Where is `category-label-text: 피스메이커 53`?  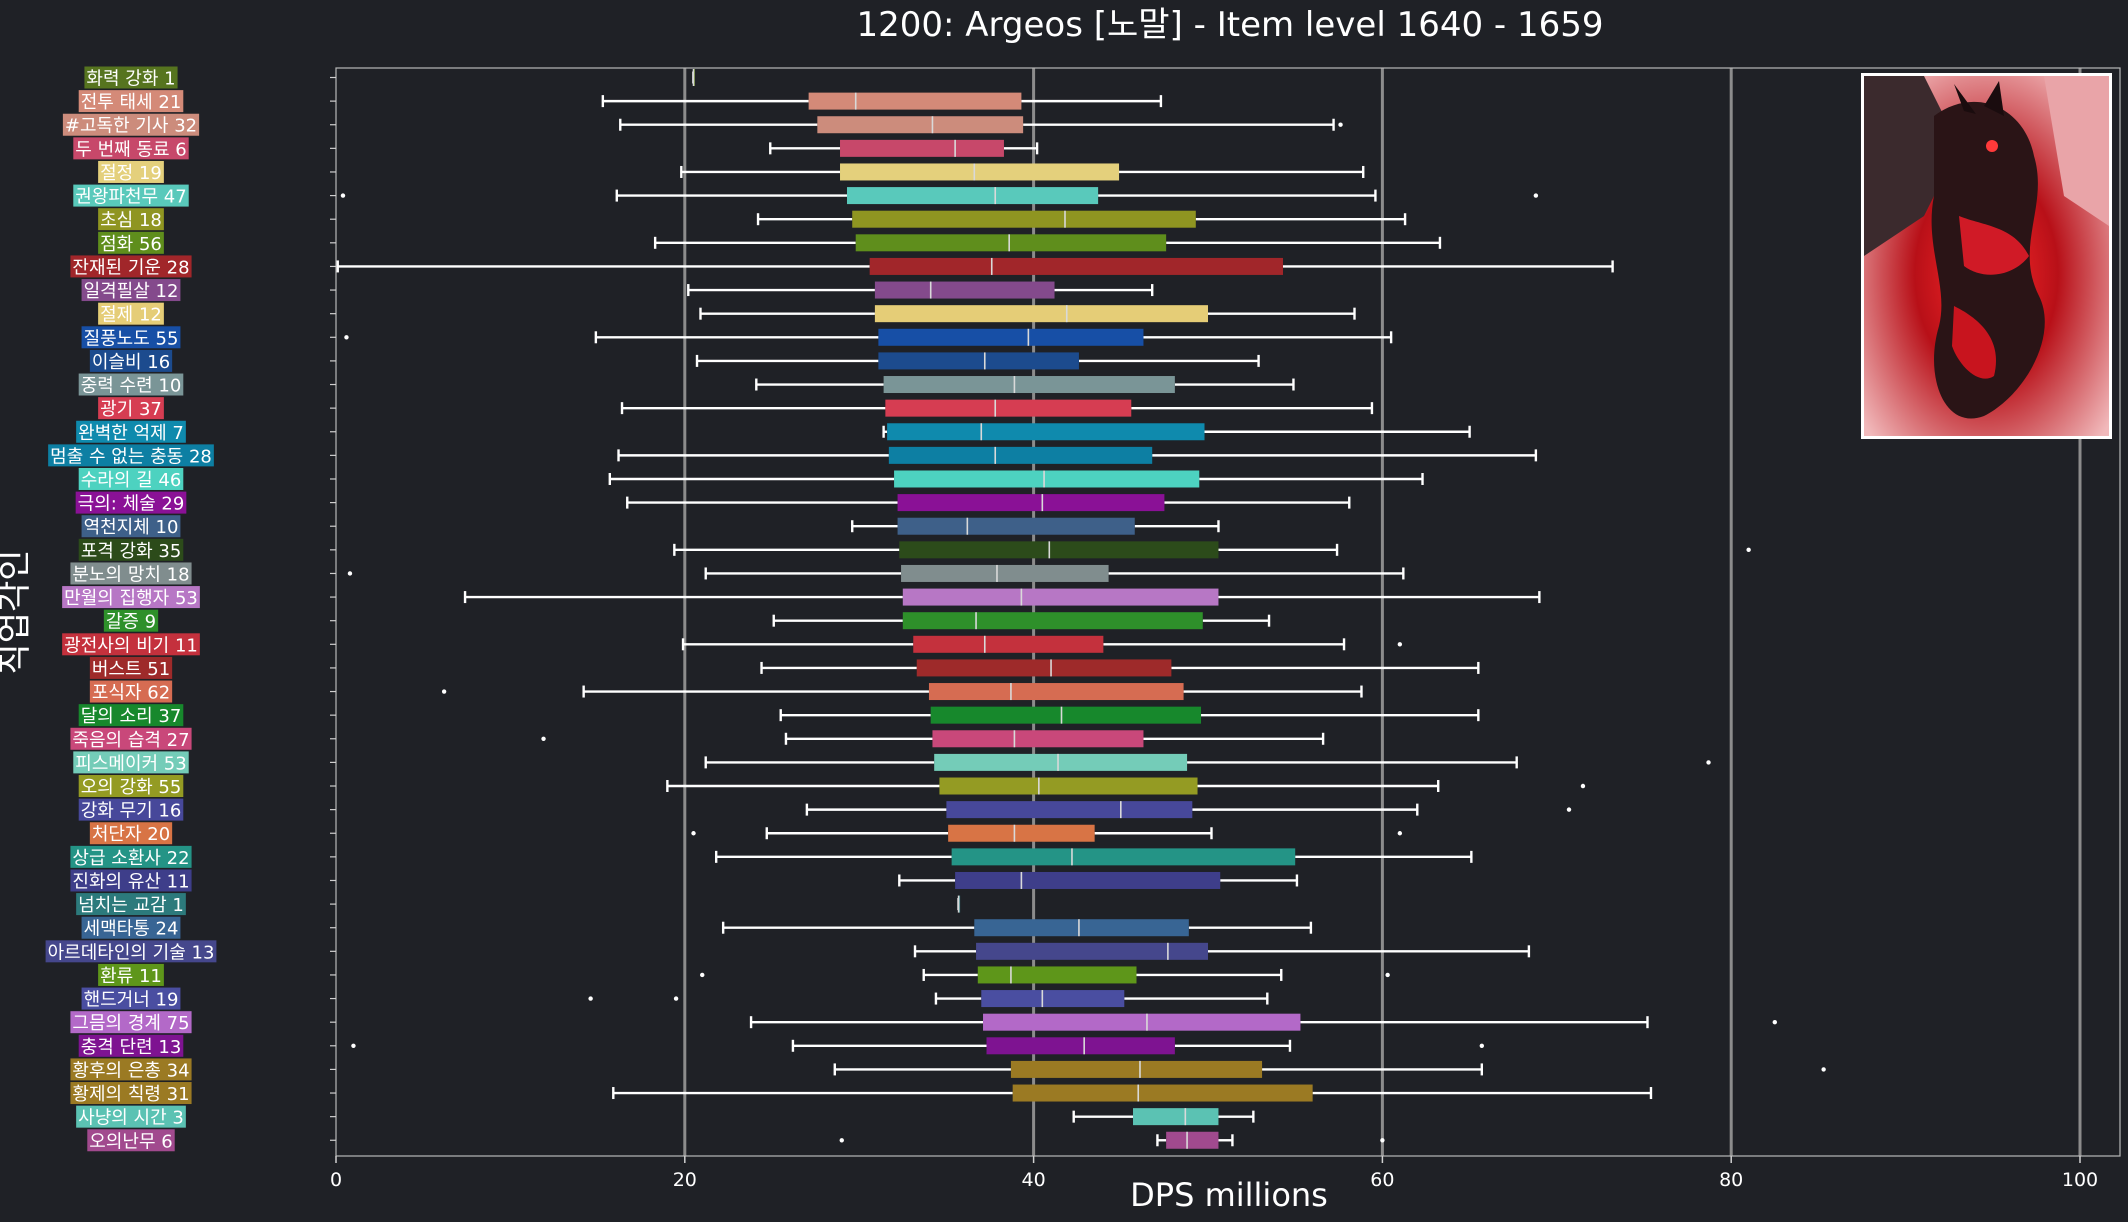 category-label-text: 피스메이커 53 is located at coordinates (130, 763).